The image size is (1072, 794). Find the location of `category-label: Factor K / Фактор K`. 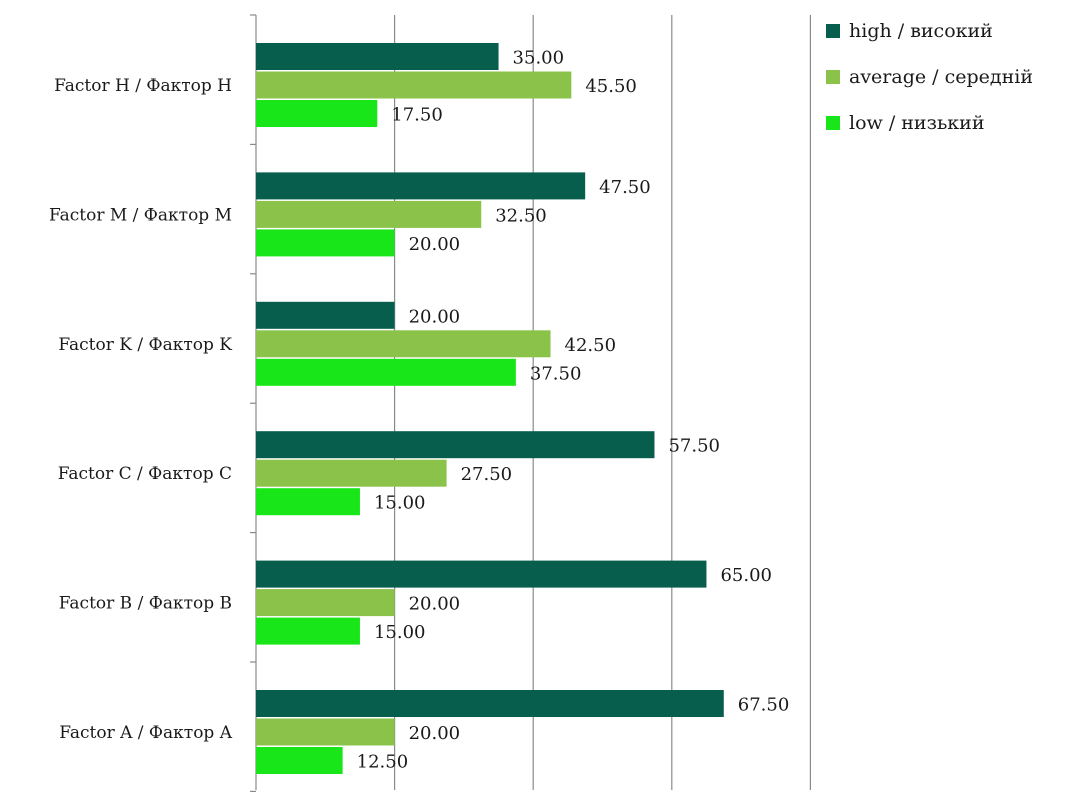

category-label: Factor K / Фактор K is located at coordinates (145, 345).